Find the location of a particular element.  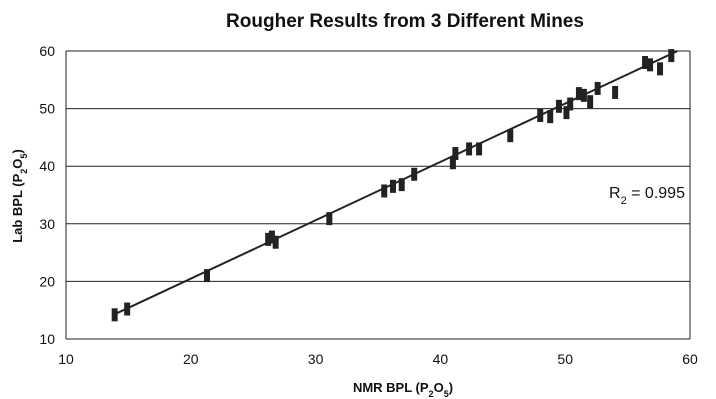

y-tick-50: 50 is located at coordinates (47, 109).